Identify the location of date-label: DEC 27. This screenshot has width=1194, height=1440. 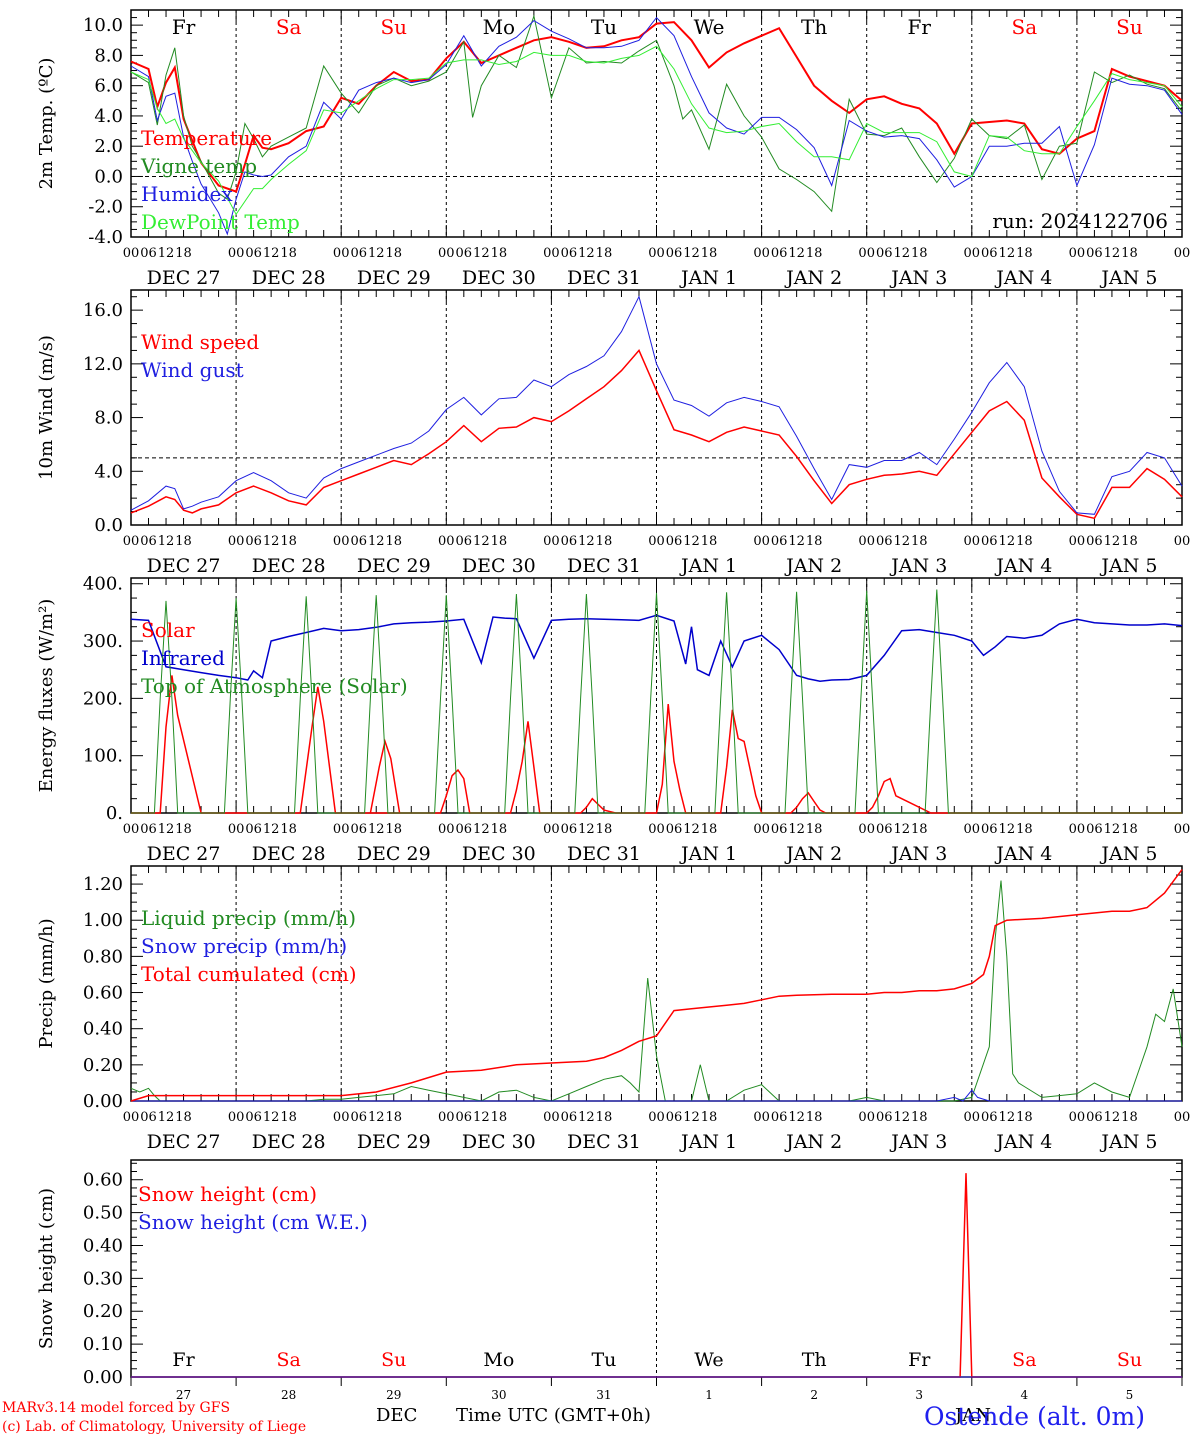
(184, 278).